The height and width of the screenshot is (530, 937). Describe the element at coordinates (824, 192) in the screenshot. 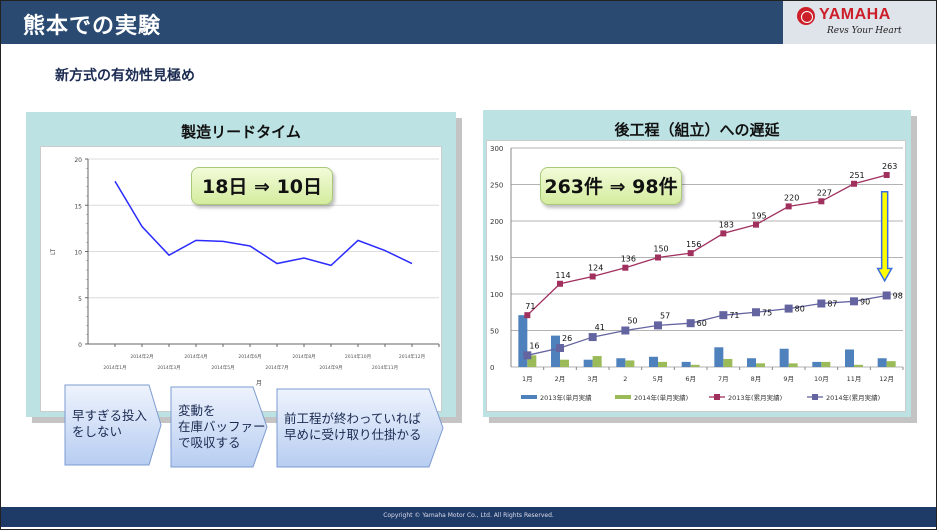

I see `svg-text: 227` at that location.